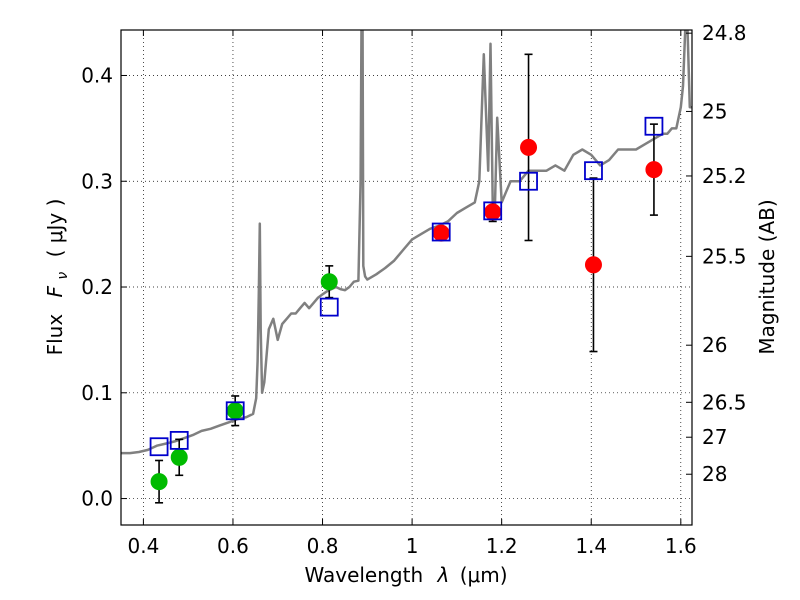  What do you see at coordinates (363, 575) in the screenshot?
I see `x-axis-label-main: Wavelength` at bounding box center [363, 575].